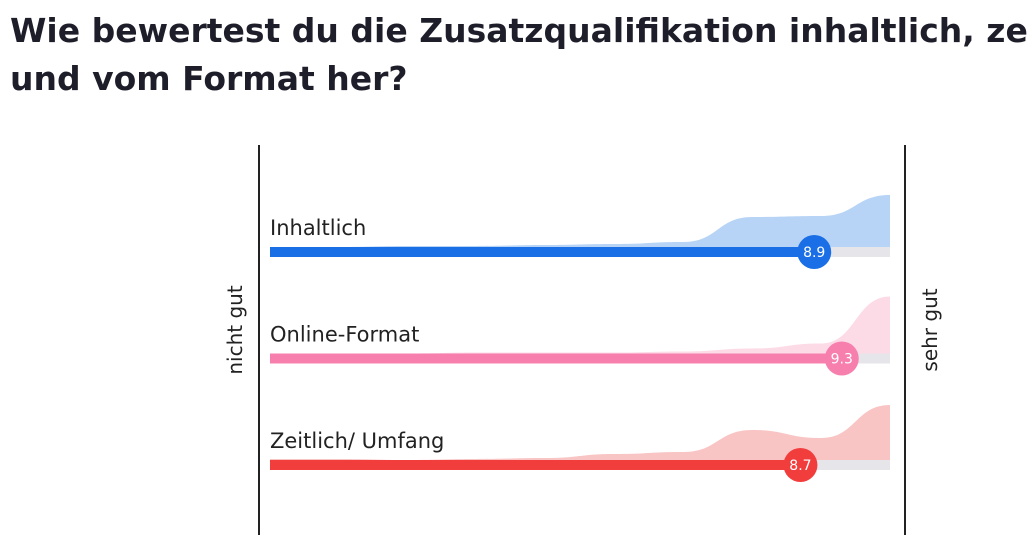 The image size is (1030, 560). I want to click on value-label: 9.3, so click(842, 360).